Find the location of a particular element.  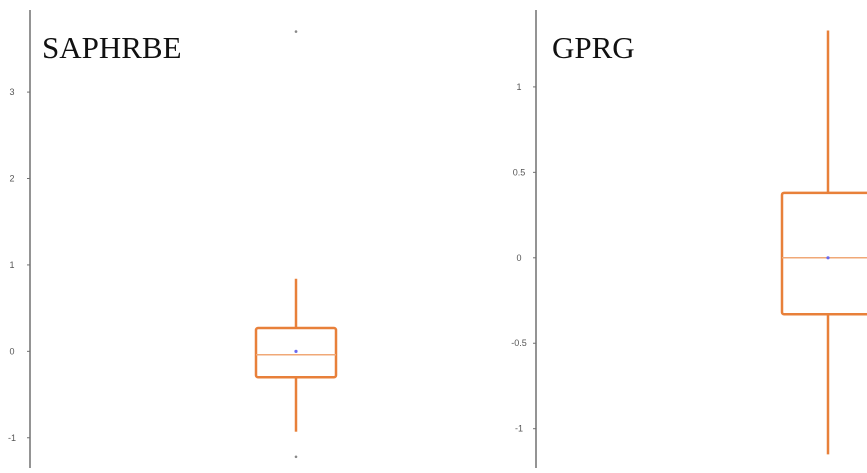

y-axis-ticks: 1 0.5 0 -0.5 -1 is located at coordinates (523, 258).